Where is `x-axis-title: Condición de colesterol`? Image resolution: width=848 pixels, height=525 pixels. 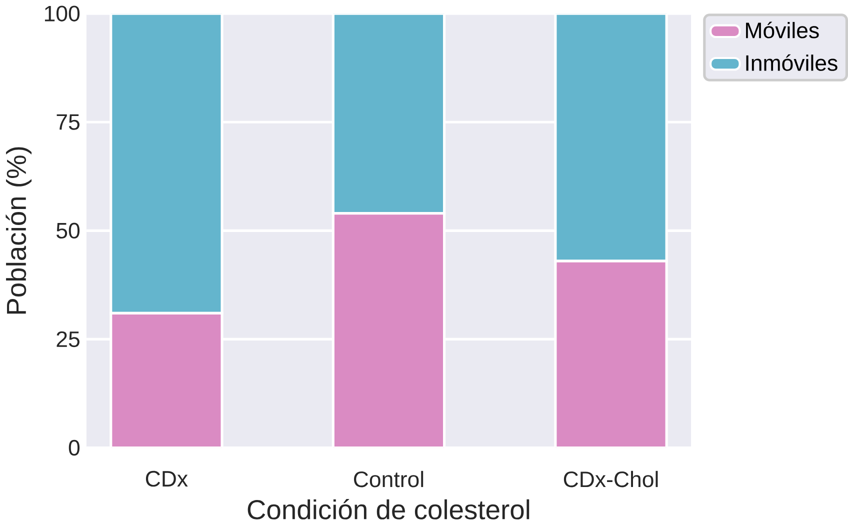
x-axis-title: Condición de colesterol is located at coordinates (389, 509).